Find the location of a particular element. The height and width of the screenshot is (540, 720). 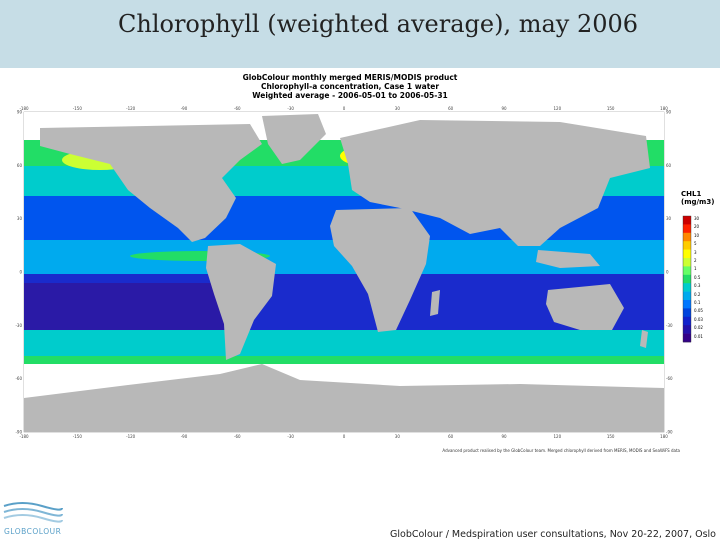

legend-label: 3 is located at coordinates (695, 252).